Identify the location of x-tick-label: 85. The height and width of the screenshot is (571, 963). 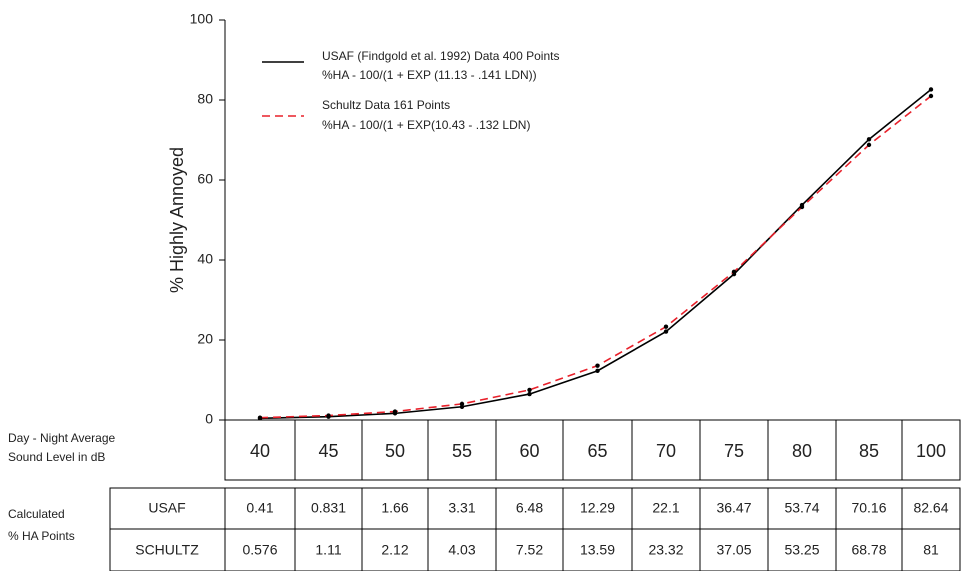
(869, 451).